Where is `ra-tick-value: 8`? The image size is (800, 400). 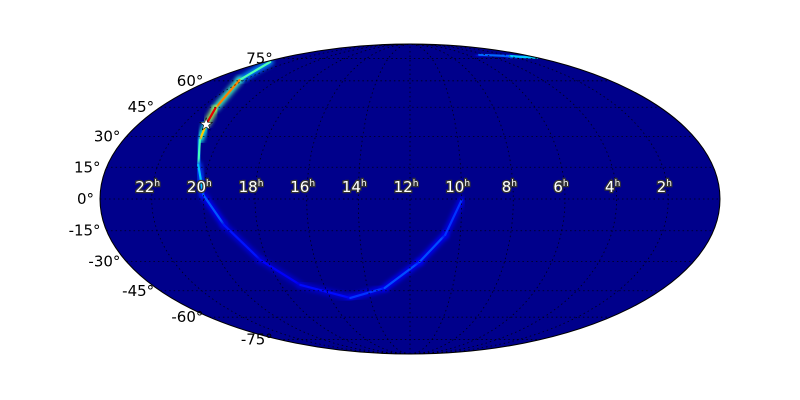 ra-tick-value: 8 is located at coordinates (507, 187).